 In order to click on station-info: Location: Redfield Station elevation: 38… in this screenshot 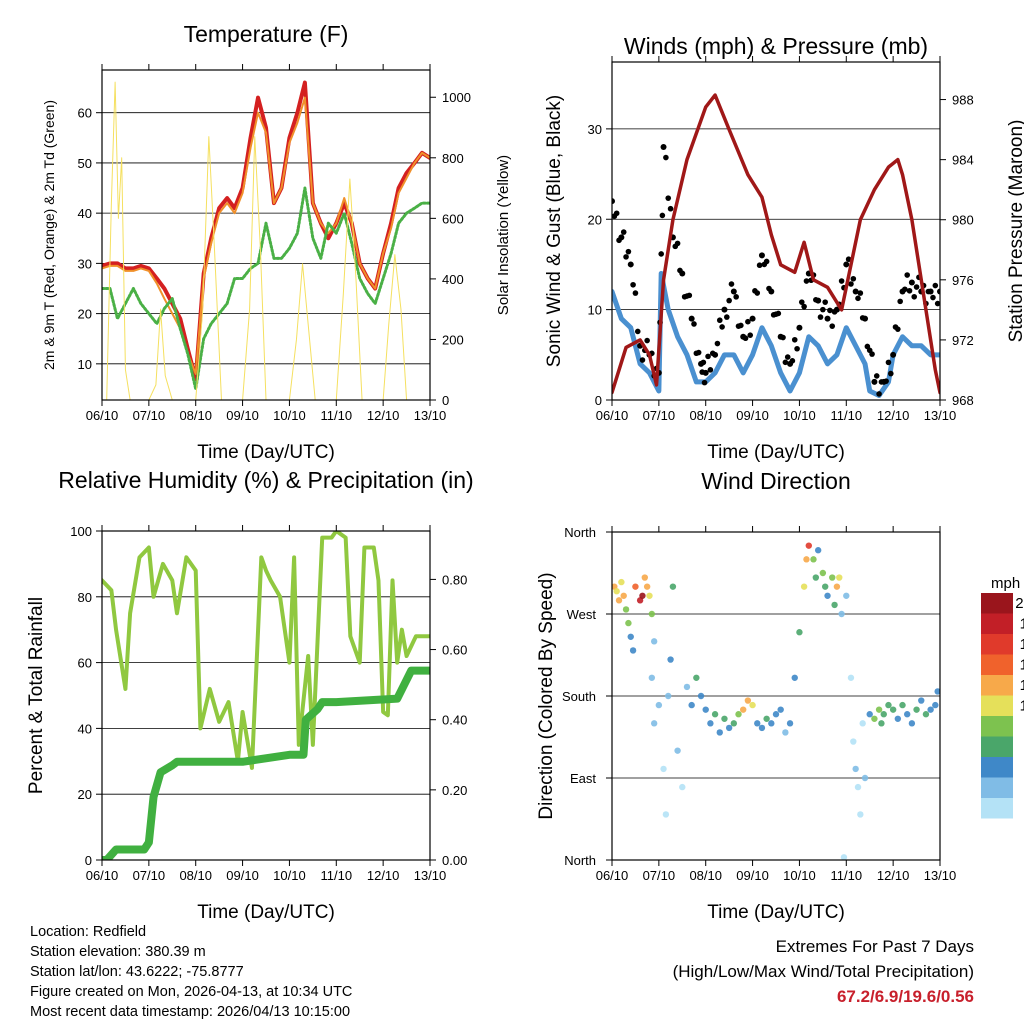, I will do `click(191, 972)`.